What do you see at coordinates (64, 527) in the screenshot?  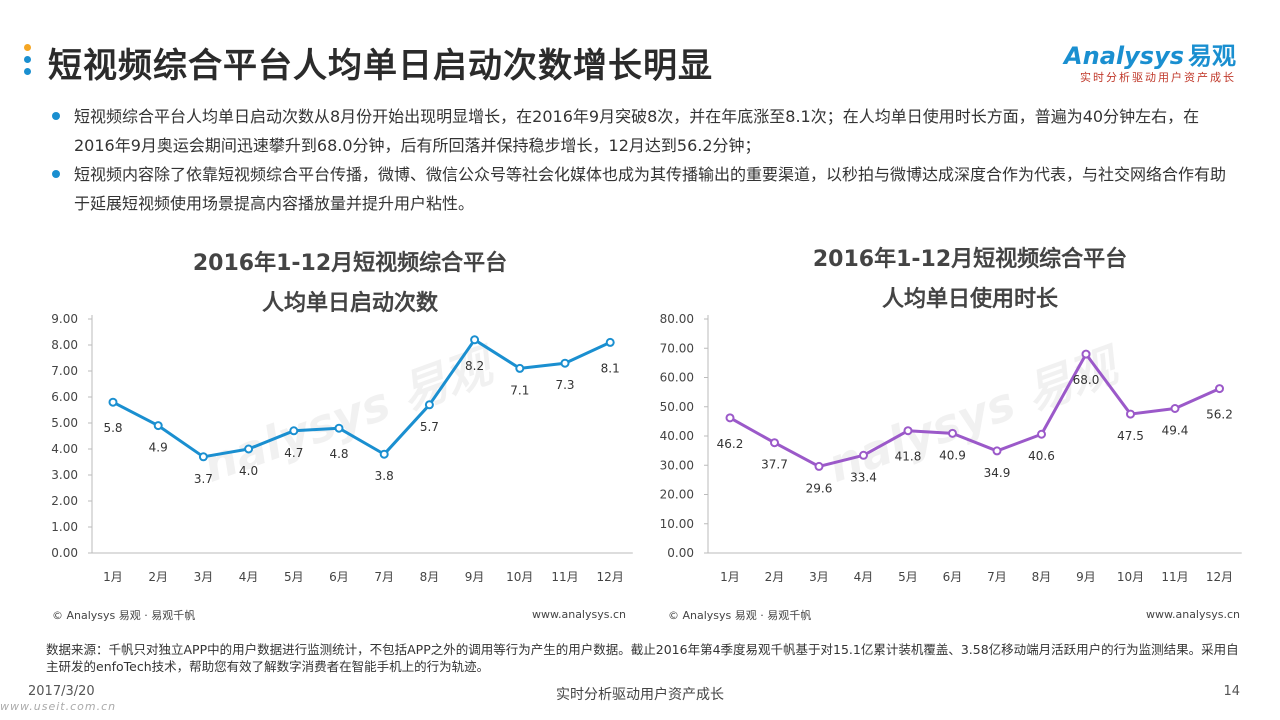 I see `chart1-y-tick-label: 1.00` at bounding box center [64, 527].